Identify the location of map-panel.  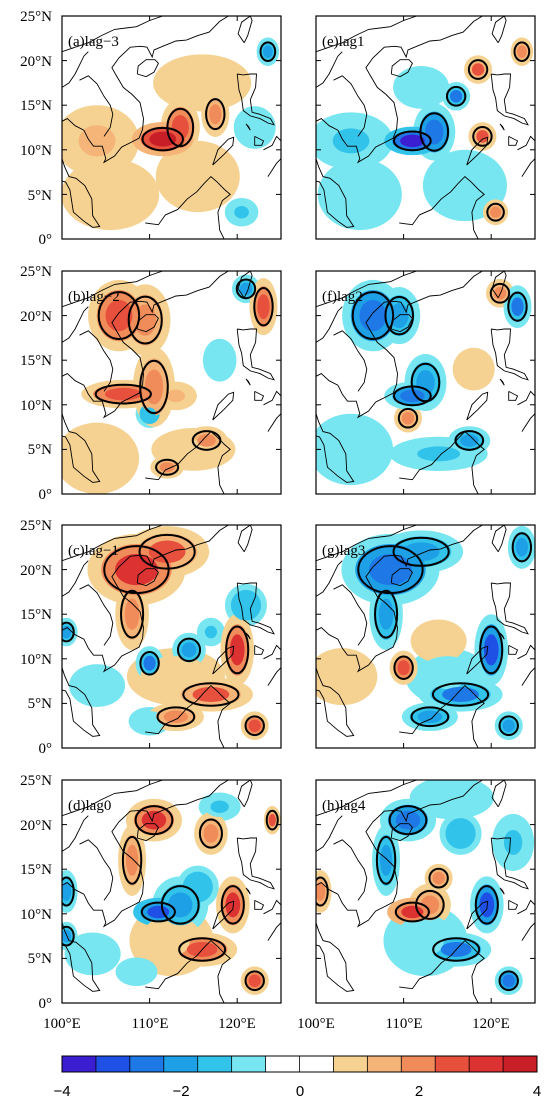
(171, 636).